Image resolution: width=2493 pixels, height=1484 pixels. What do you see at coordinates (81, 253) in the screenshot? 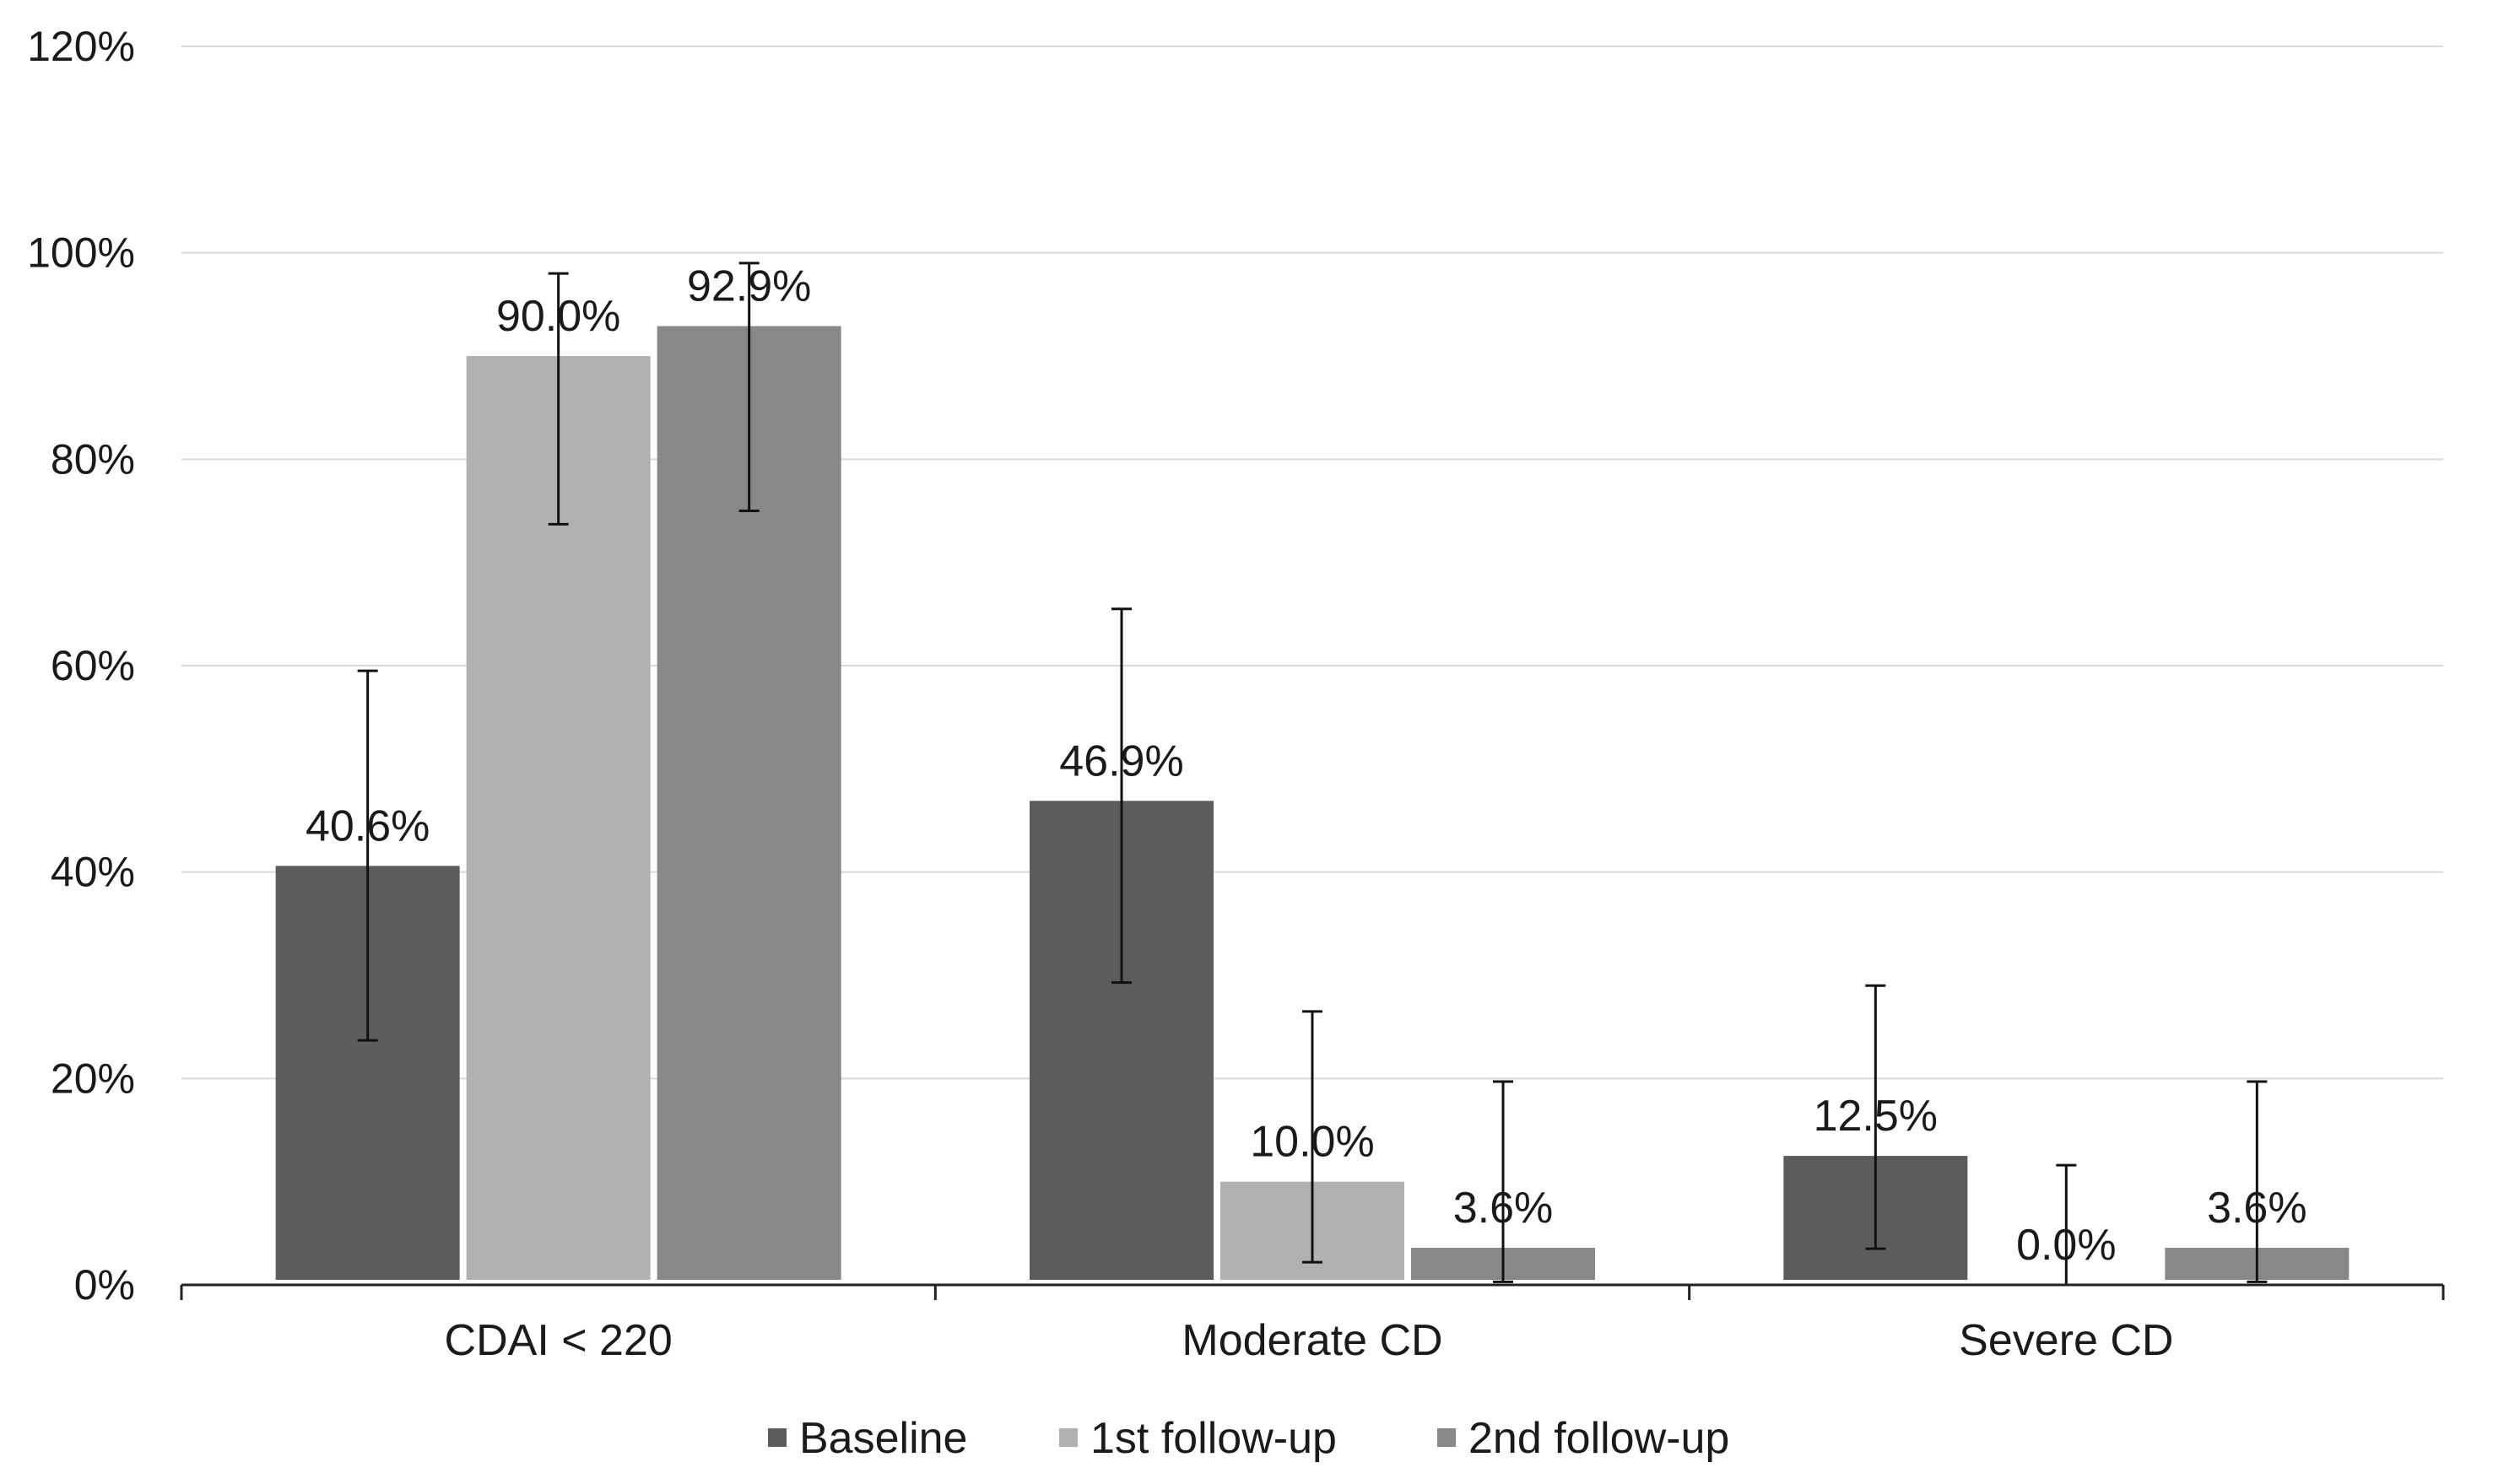
I see `y-tick-label: 100%` at bounding box center [81, 253].